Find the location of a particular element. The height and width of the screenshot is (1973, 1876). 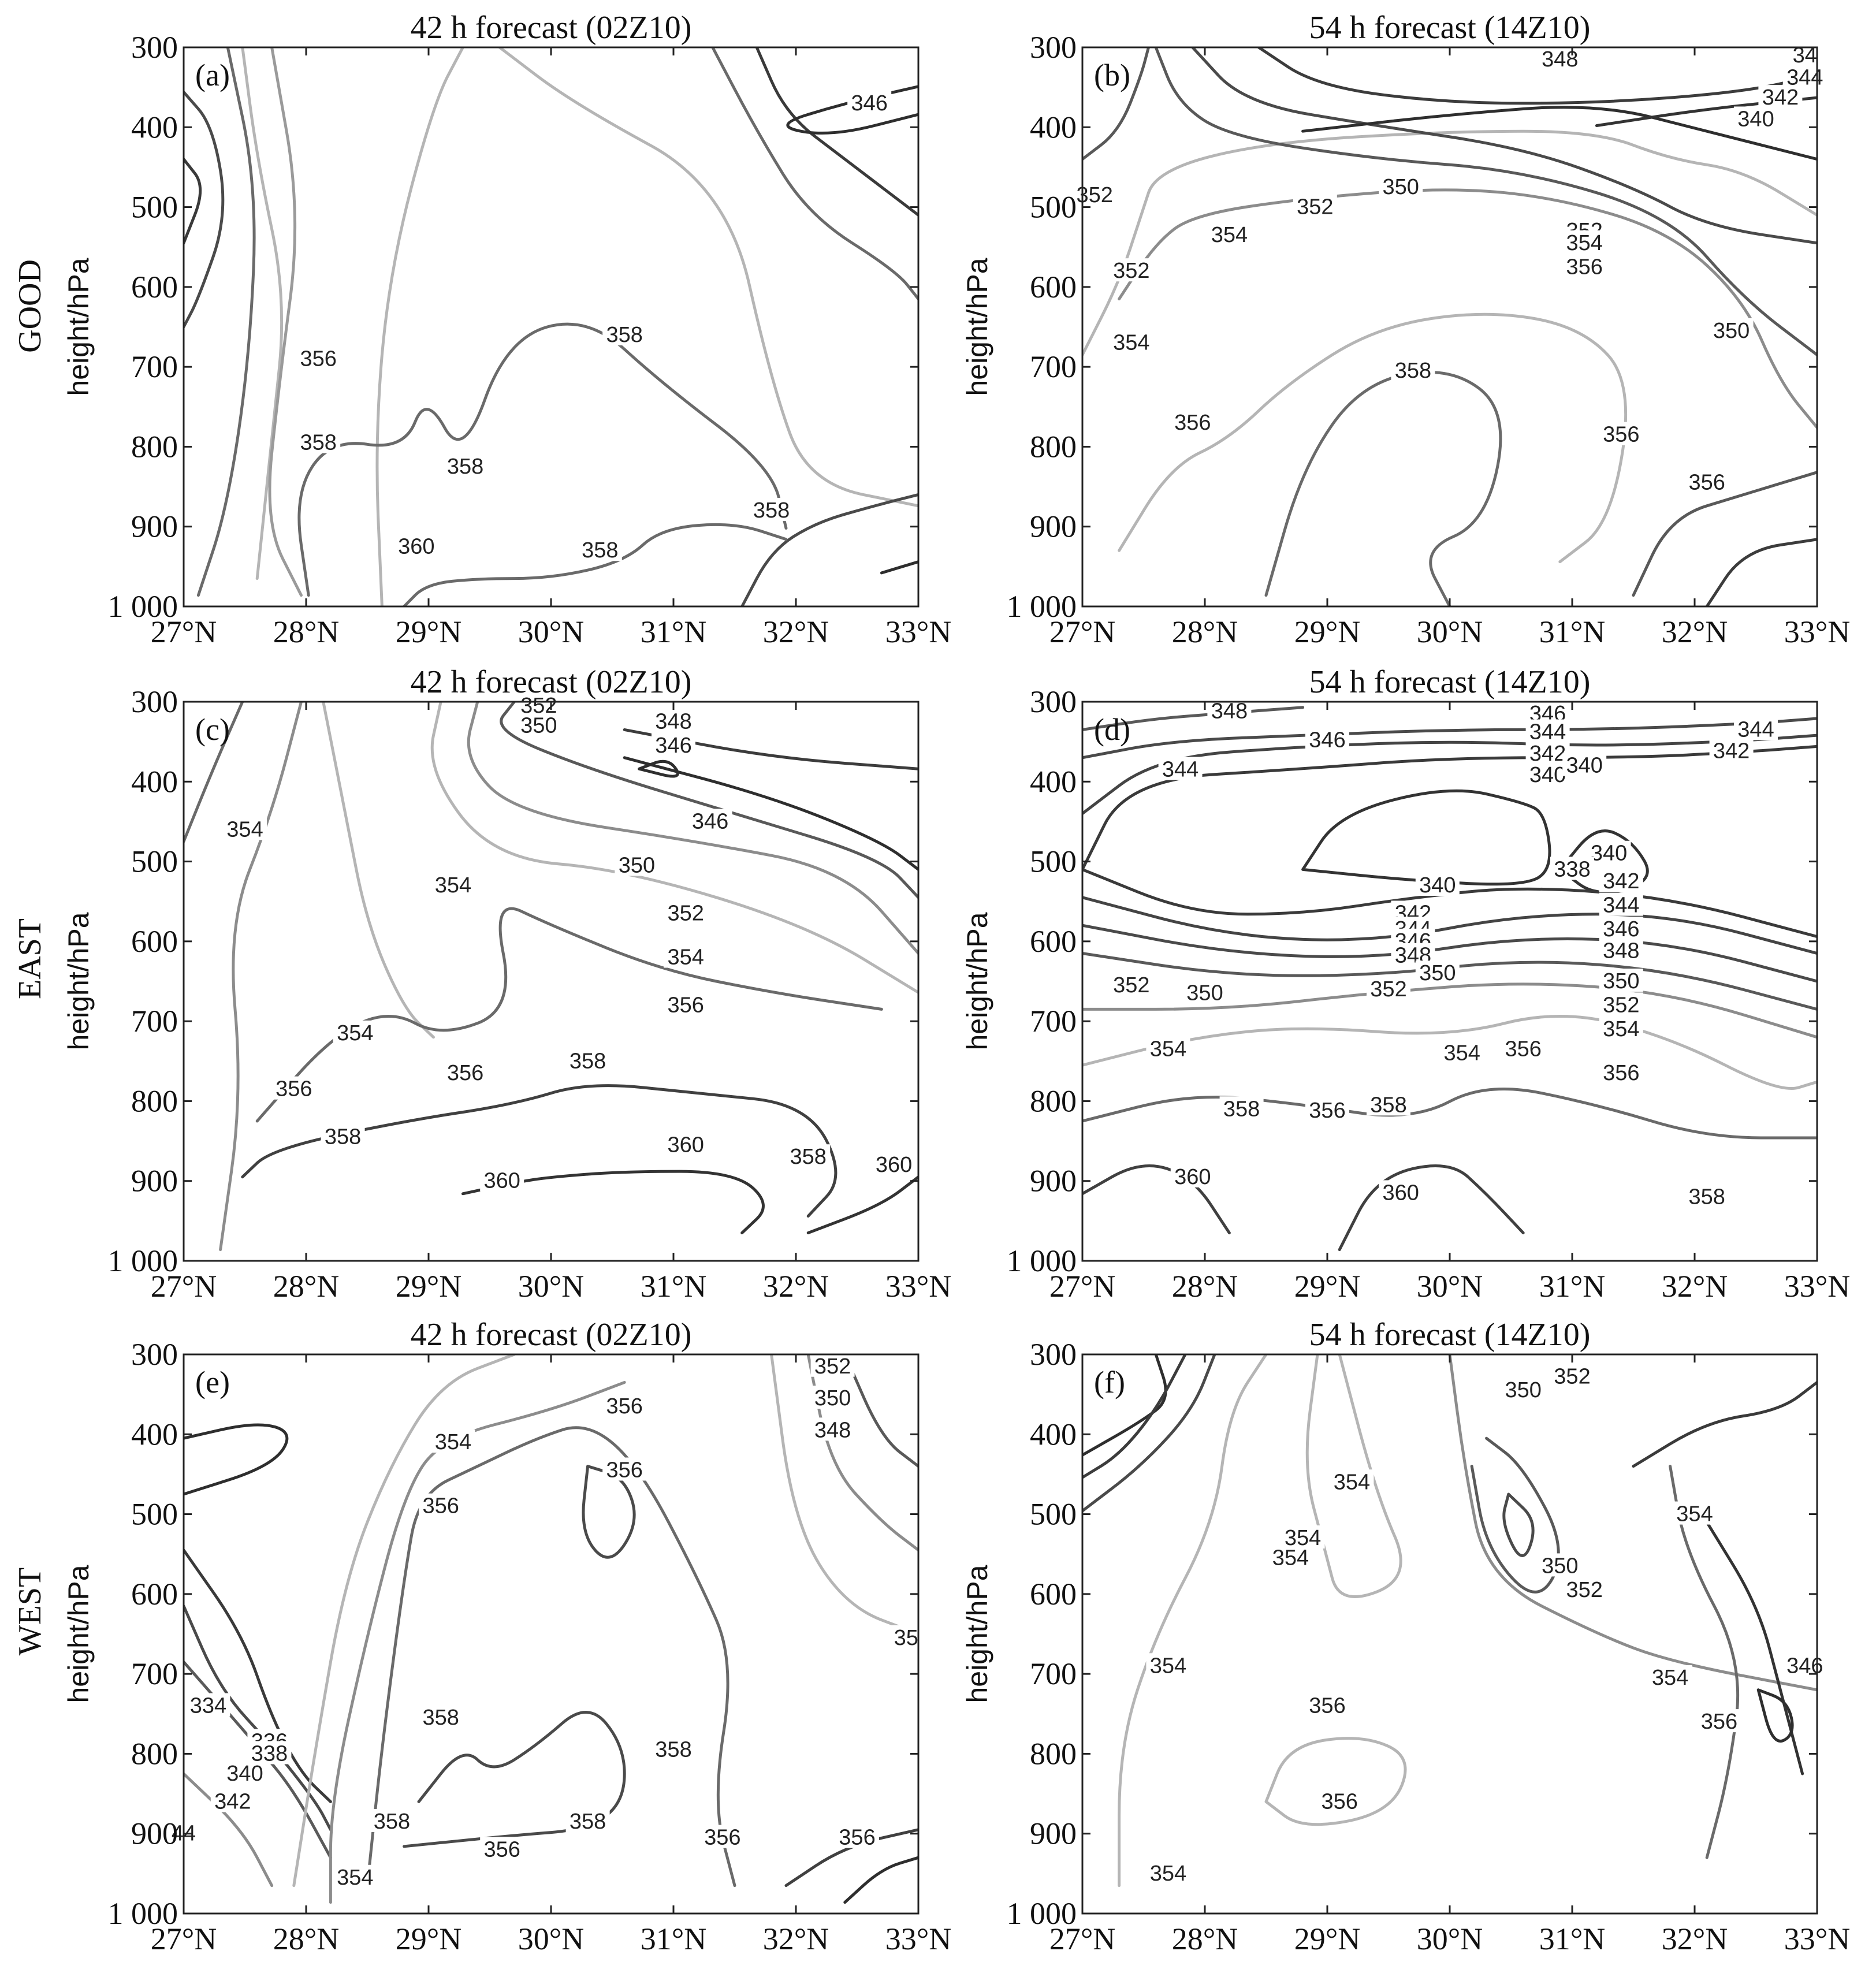

panel-tag: (a) is located at coordinates (212, 75).